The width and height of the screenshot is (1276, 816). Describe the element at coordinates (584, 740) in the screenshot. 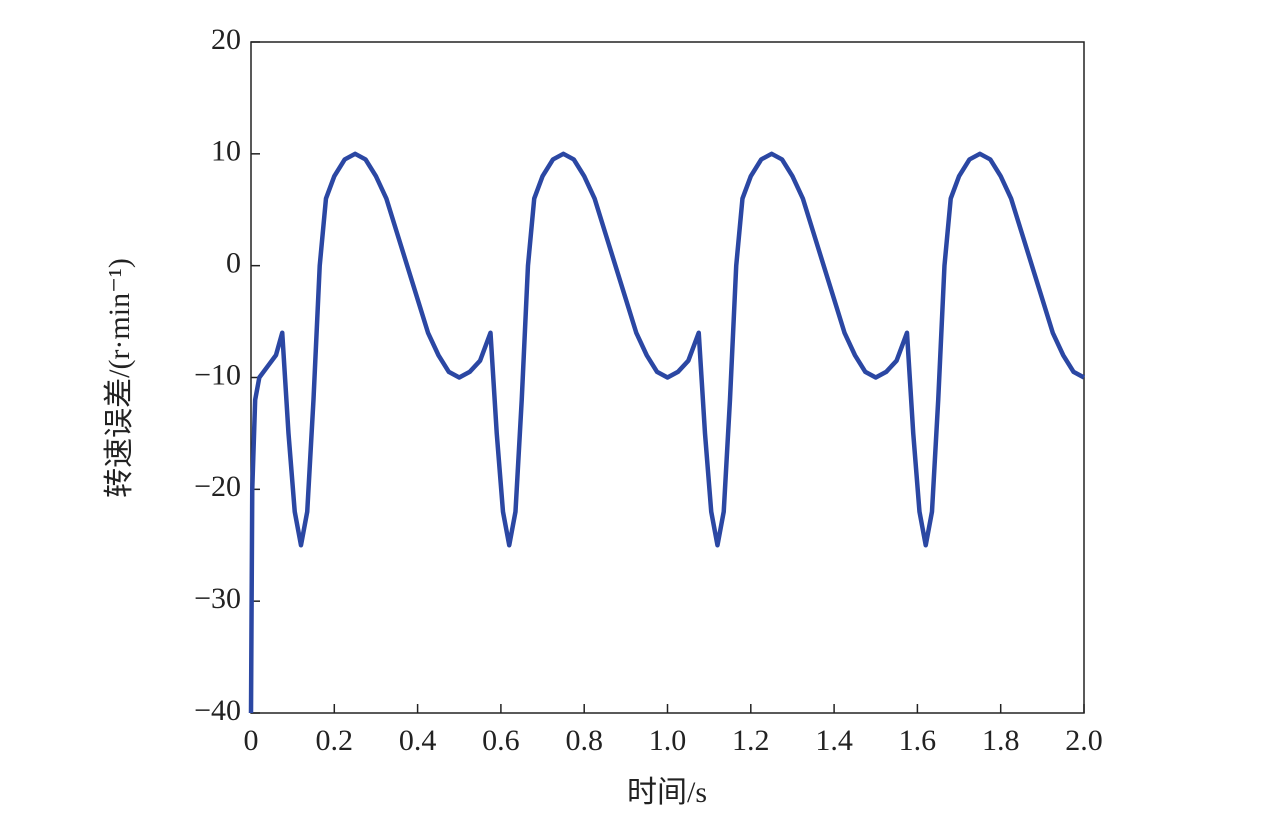

I see `x-tick-label: 0.8` at that location.